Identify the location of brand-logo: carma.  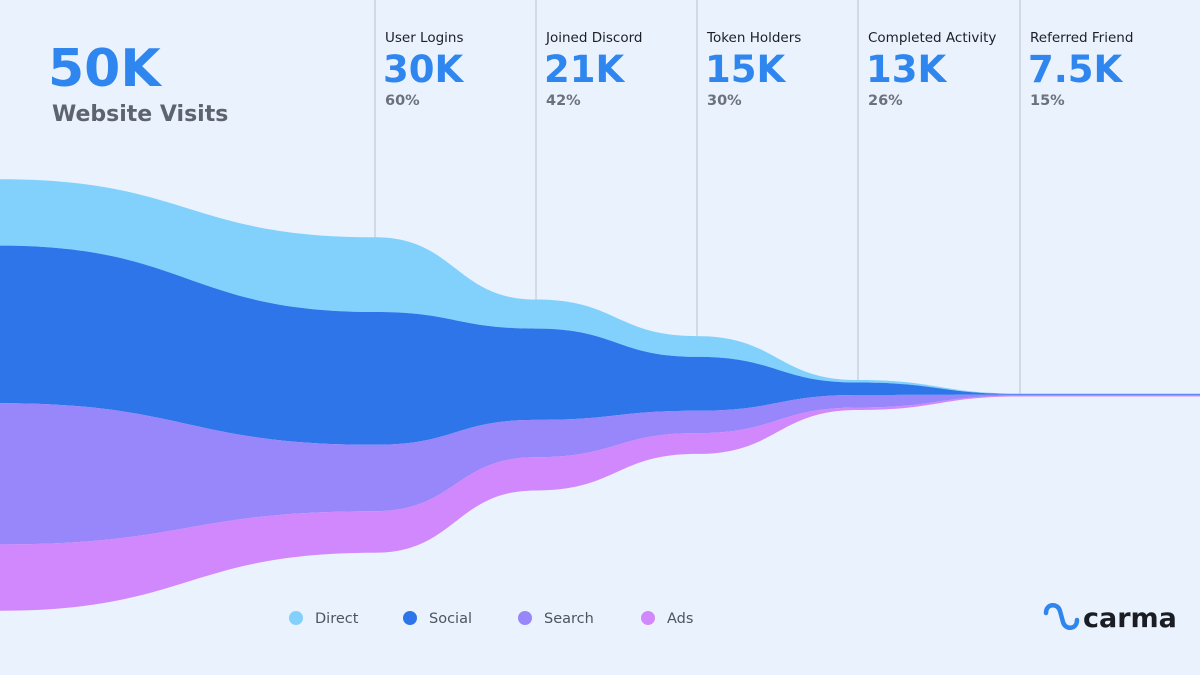
(1110, 618).